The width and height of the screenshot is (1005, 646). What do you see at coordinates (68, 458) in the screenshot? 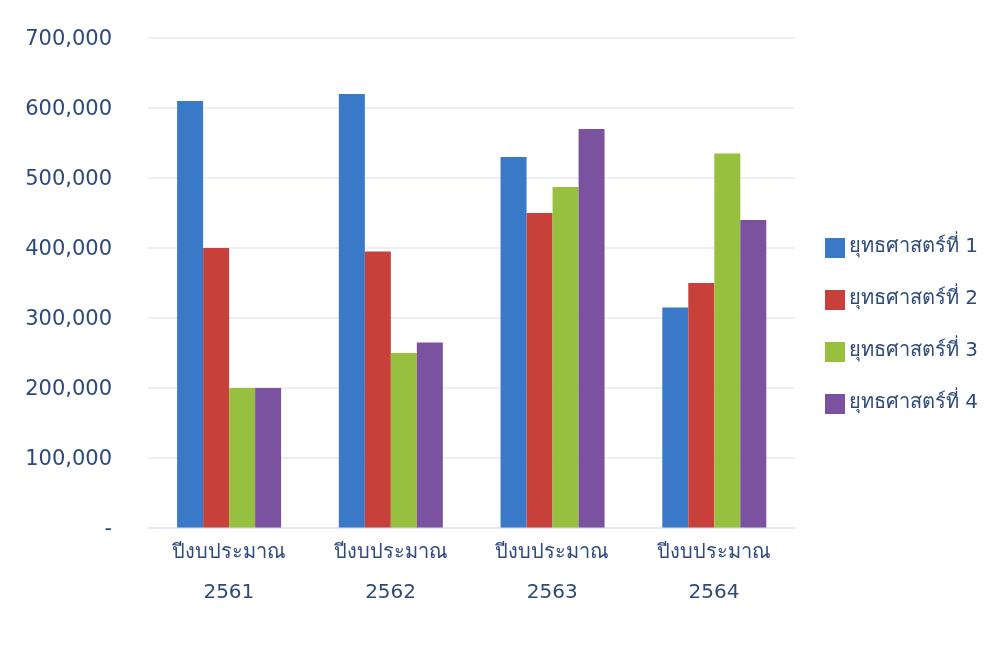
I see `y-tick-label: 100,000` at bounding box center [68, 458].